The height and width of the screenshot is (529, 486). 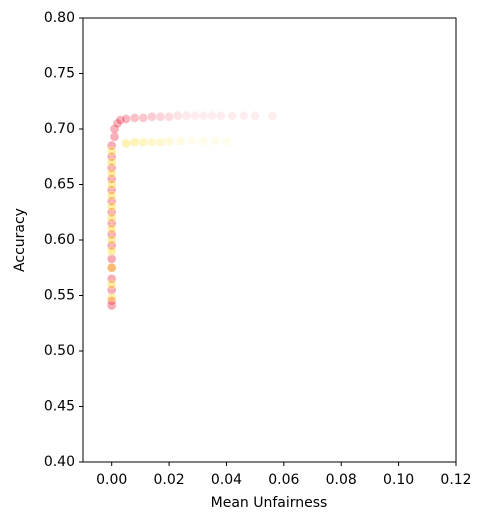 I want to click on y-tick-label: 0.45, so click(x=59, y=407).